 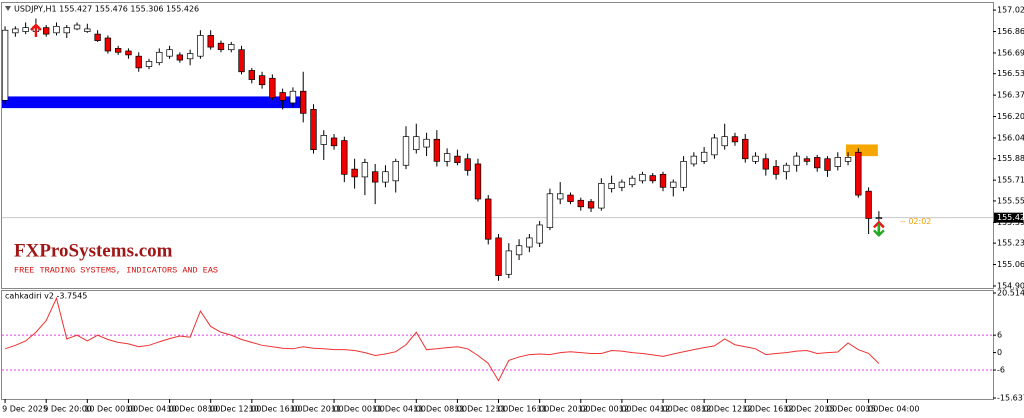 I want to click on y-tick-label: 155.715, so click(x=1010, y=180).